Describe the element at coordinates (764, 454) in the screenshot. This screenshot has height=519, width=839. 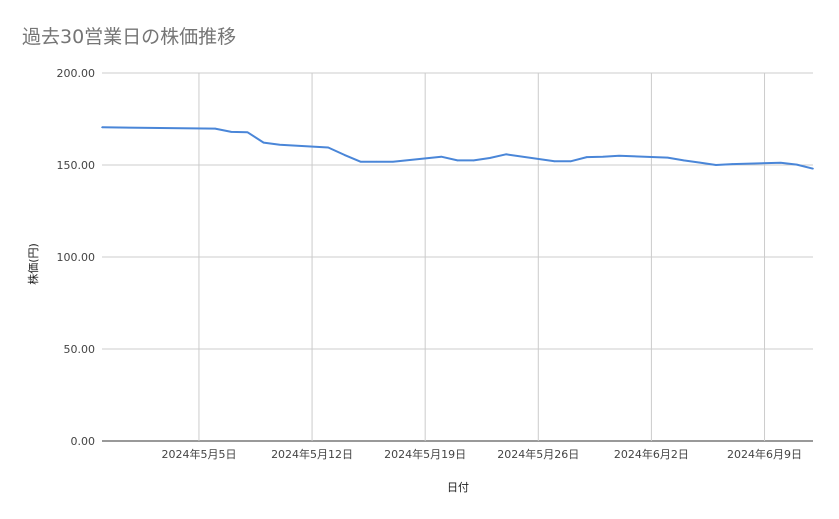
I see `x-tick-label: 2024年6月9日` at that location.